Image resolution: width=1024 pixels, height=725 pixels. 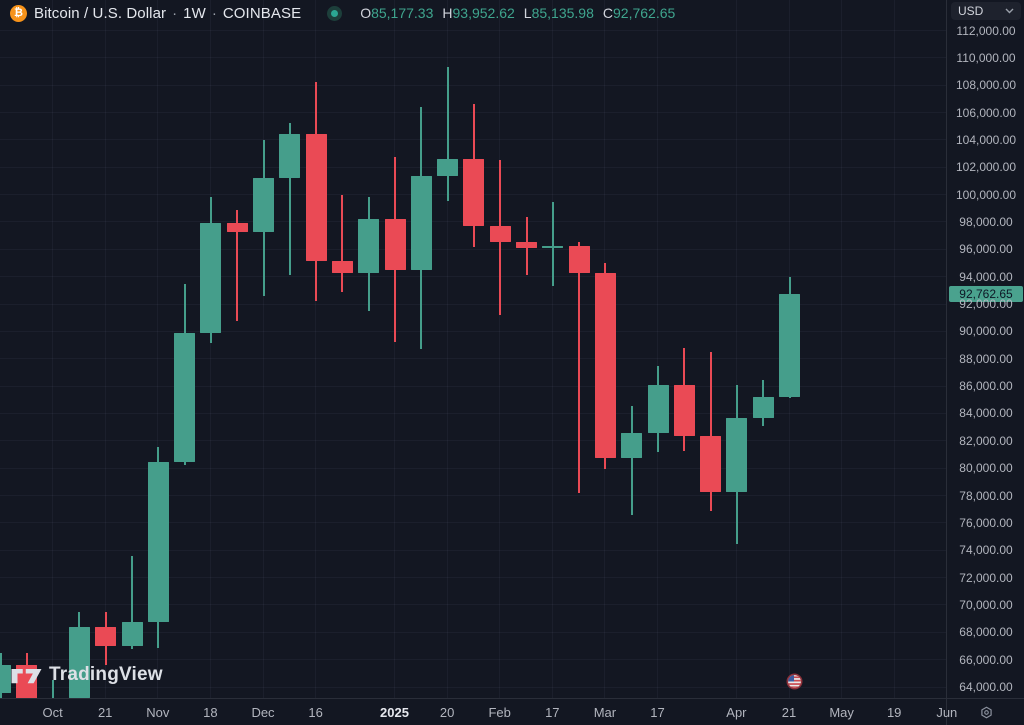 What do you see at coordinates (971, 11) in the screenshot?
I see `currency-dropdown-value: USD` at bounding box center [971, 11].